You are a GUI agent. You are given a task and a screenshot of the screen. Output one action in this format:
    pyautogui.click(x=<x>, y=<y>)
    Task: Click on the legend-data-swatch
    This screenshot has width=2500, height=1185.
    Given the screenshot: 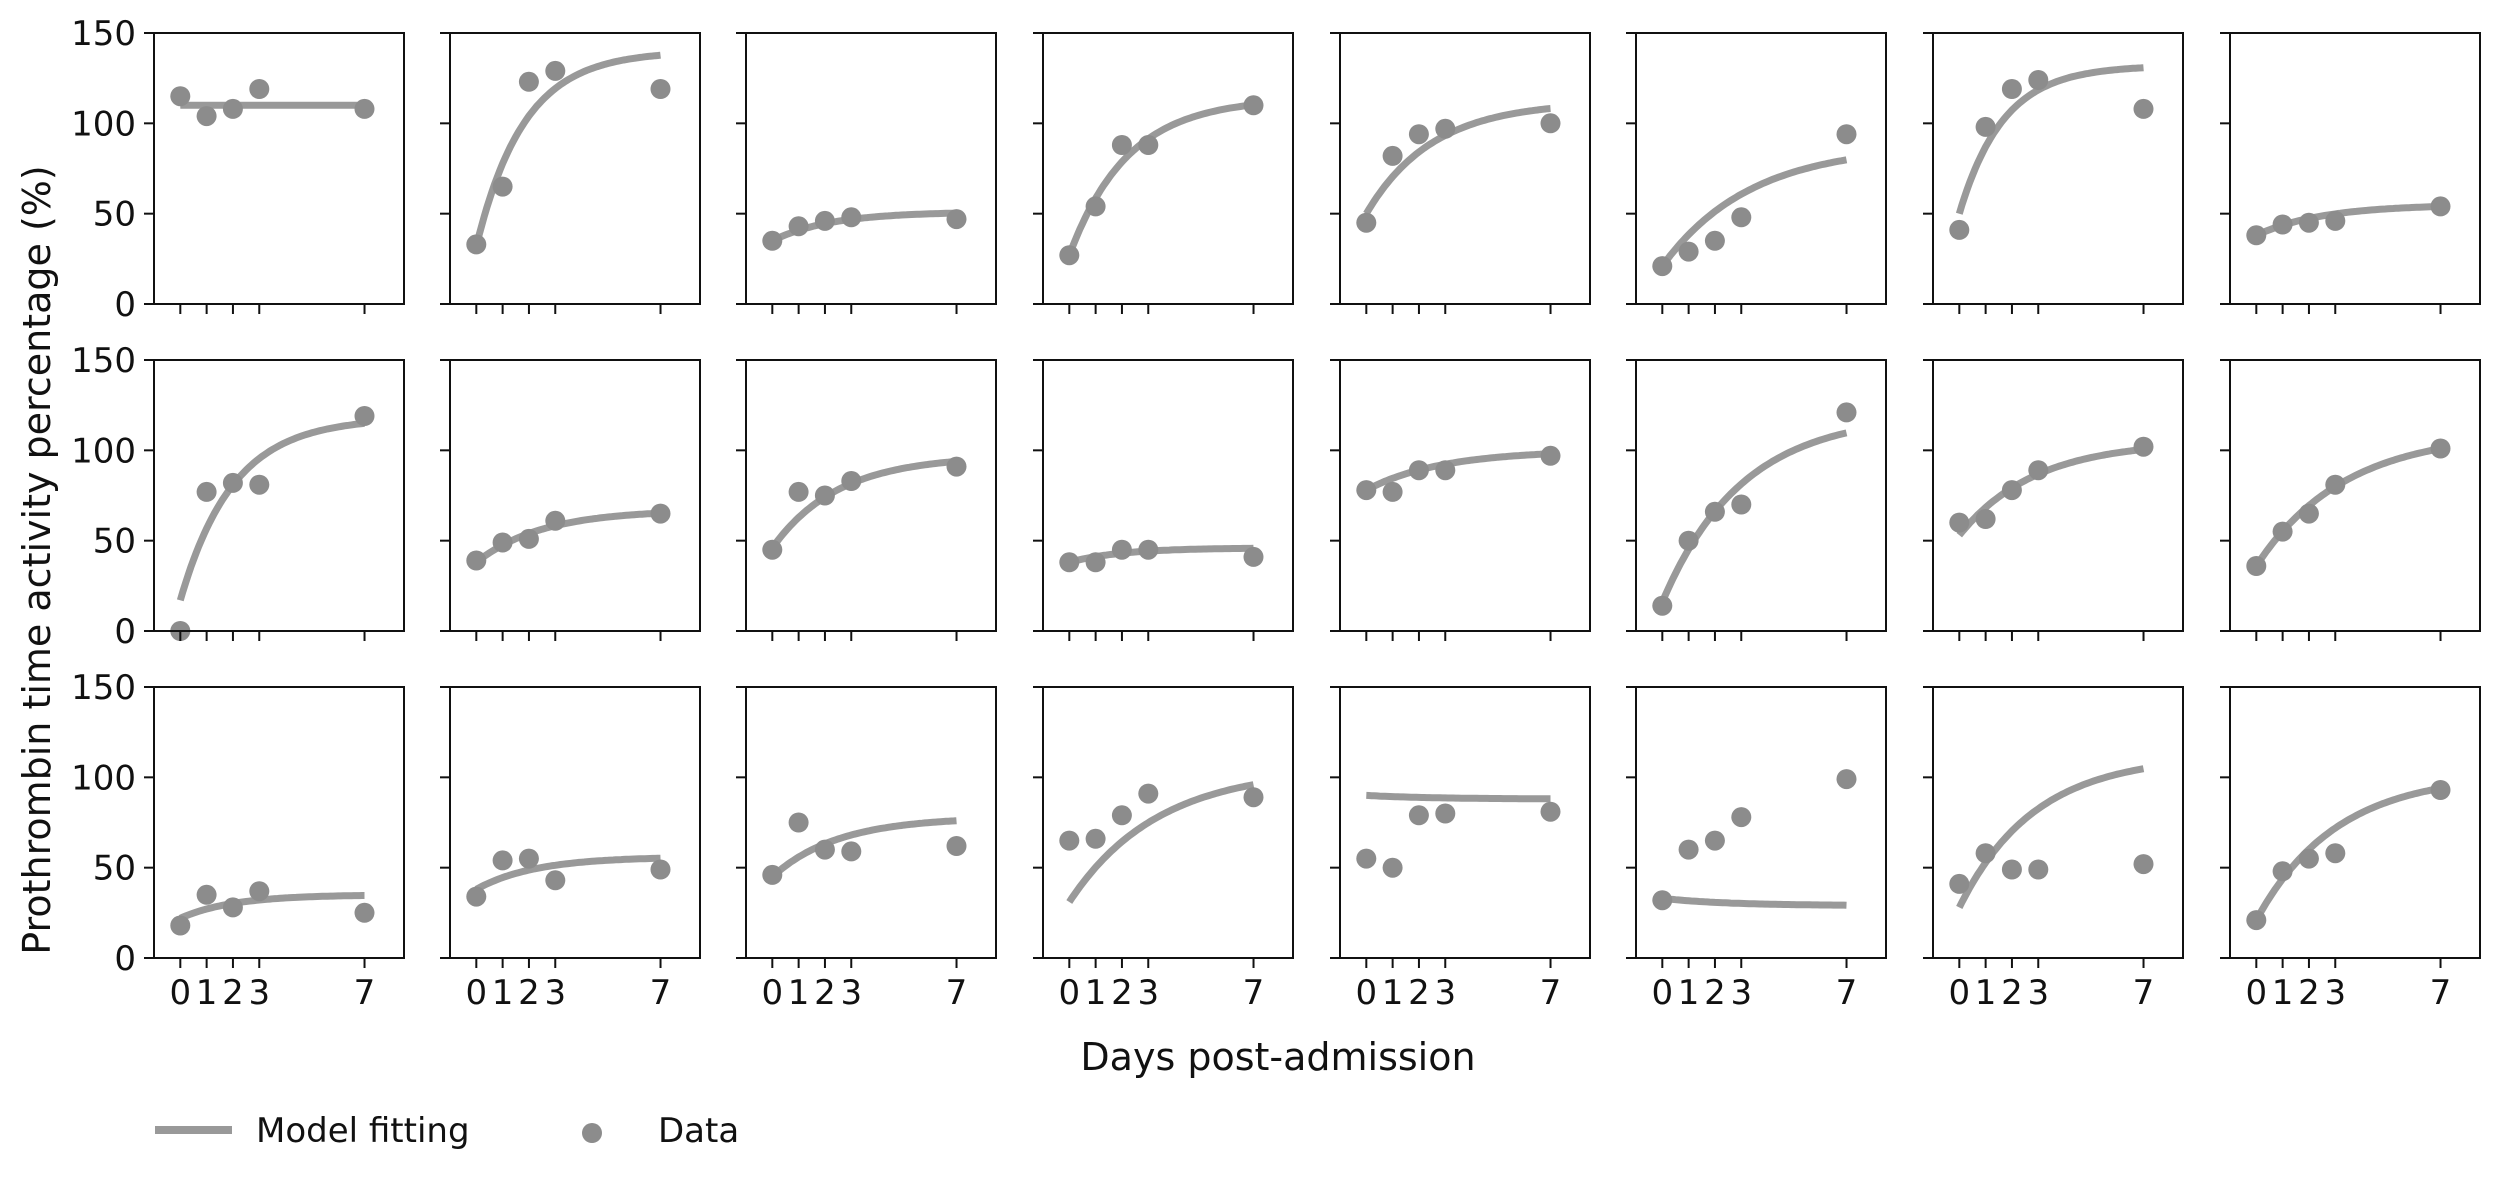 What is the action you would take?
    pyautogui.click(x=592, y=1133)
    